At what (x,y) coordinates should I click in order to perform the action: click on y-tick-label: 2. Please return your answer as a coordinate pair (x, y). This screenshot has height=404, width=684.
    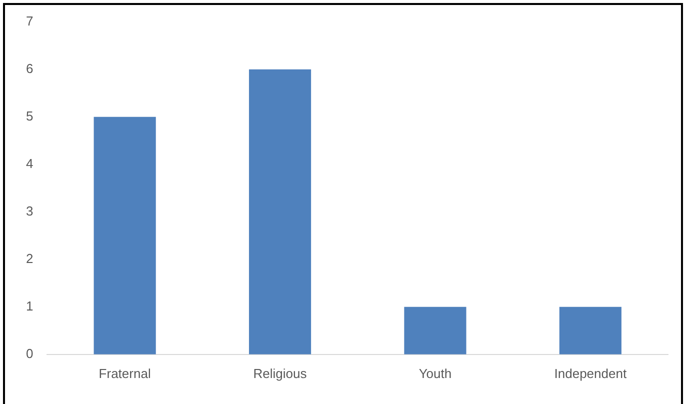
    Looking at the image, I should click on (30, 258).